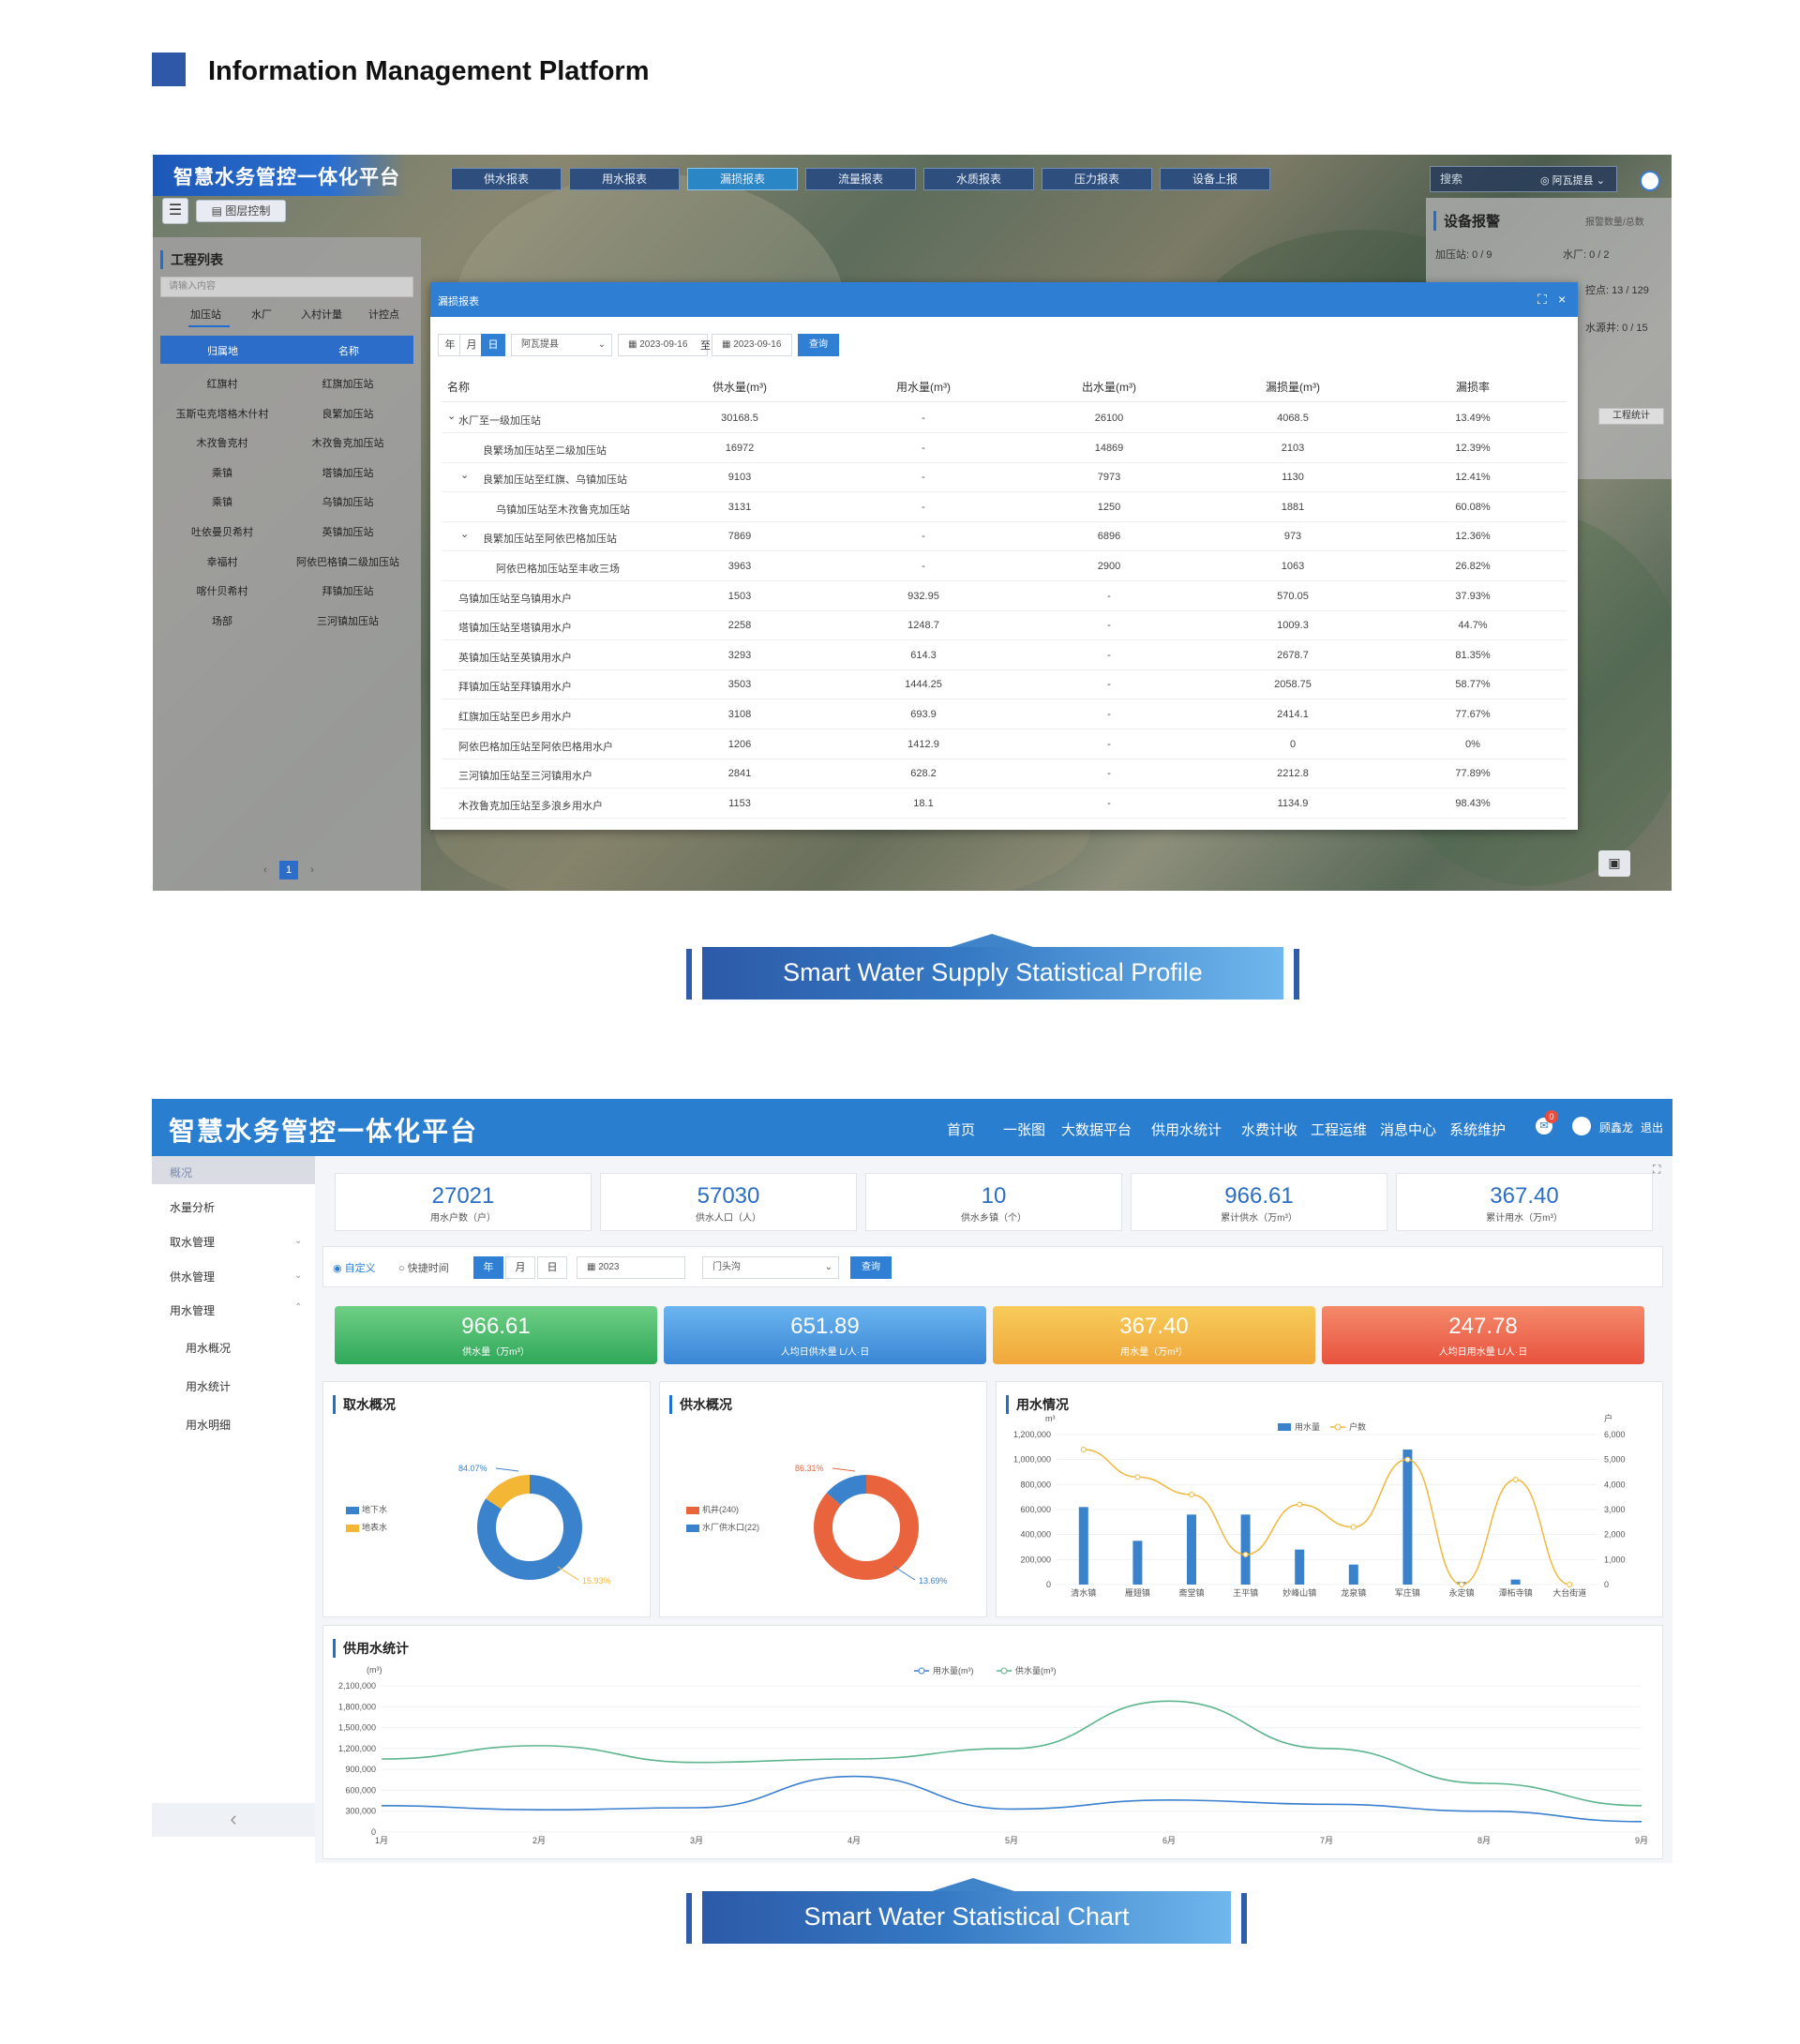 The width and height of the screenshot is (1800, 2044). Describe the element at coordinates (1616, 329) in the screenshot. I see `alarm-well: 水源井: 0 / 15` at that location.